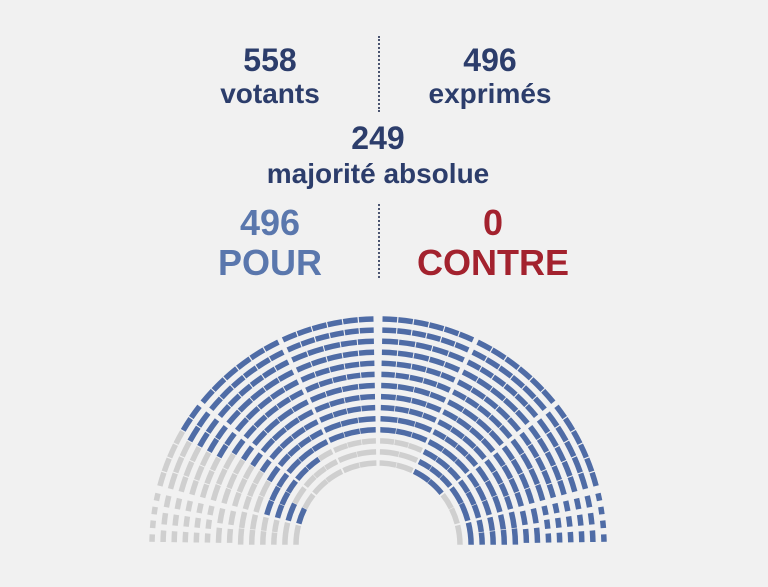 This screenshot has width=768, height=587. What do you see at coordinates (493, 222) in the screenshot?
I see `contre-value: 0` at bounding box center [493, 222].